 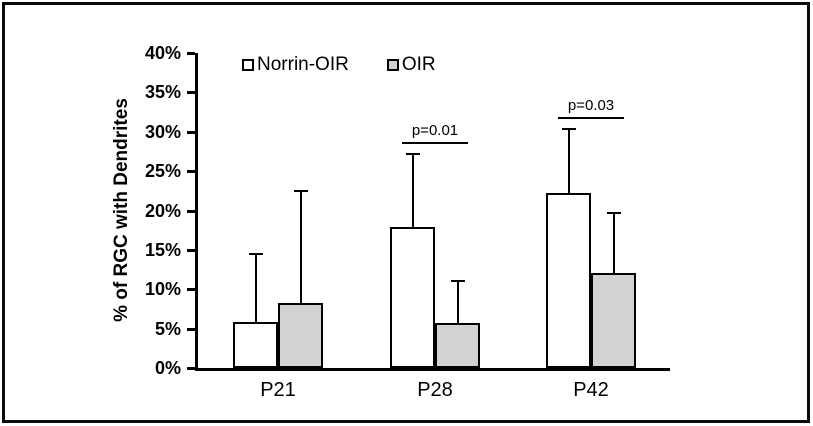 What do you see at coordinates (412, 297) in the screenshot?
I see `bar-norrin-oir-p28` at bounding box center [412, 297].